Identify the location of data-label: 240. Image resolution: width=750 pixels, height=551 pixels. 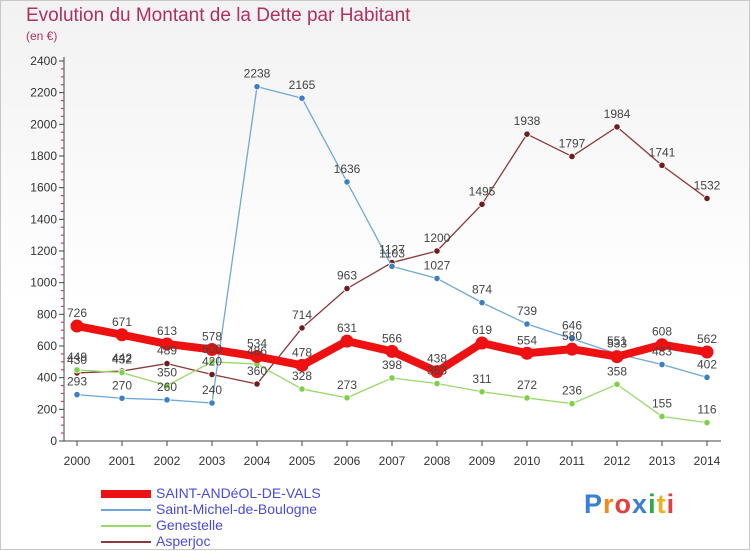
(212, 390).